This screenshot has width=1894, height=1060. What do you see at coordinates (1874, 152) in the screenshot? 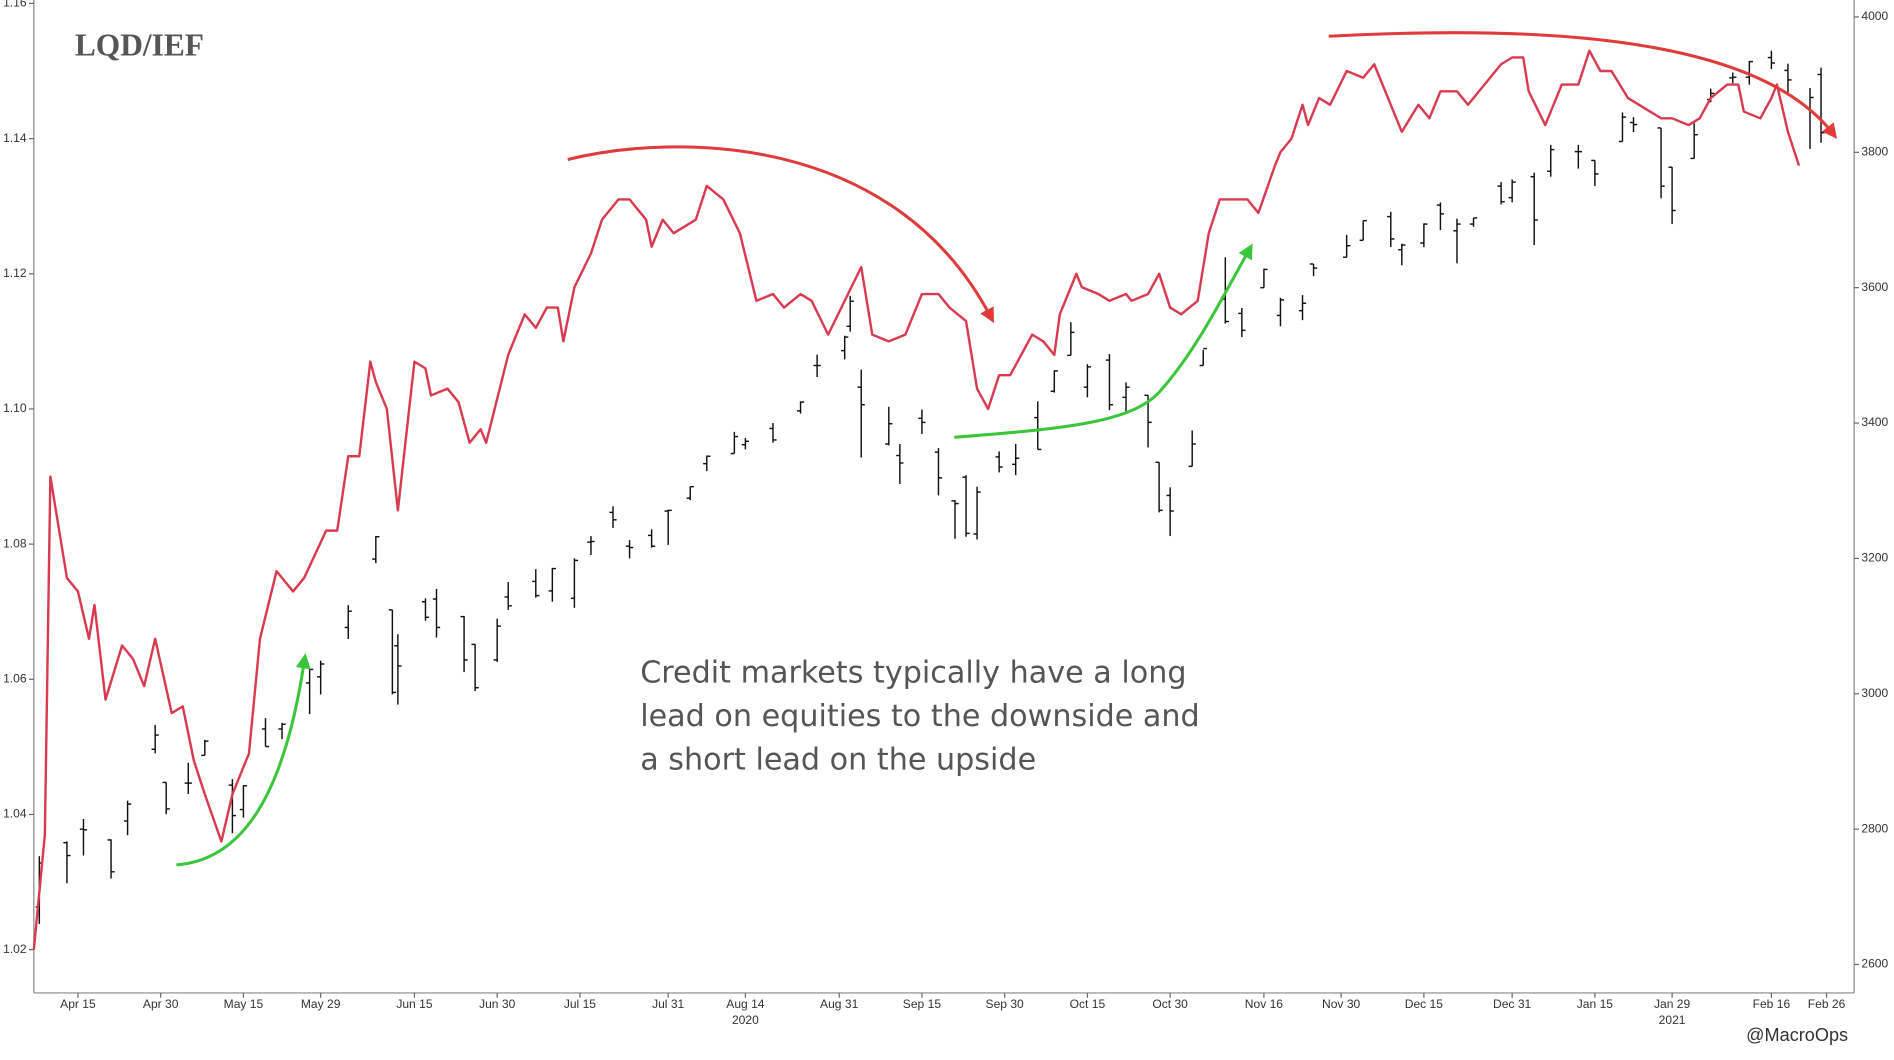
I see `y2-tick-label: 3800` at bounding box center [1874, 152].